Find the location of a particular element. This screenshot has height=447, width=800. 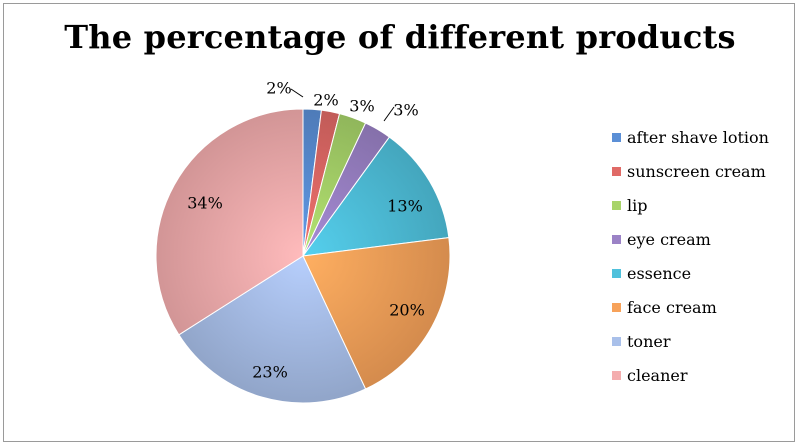

legend-item-cleaner: cleaner is located at coordinates (702, 375).